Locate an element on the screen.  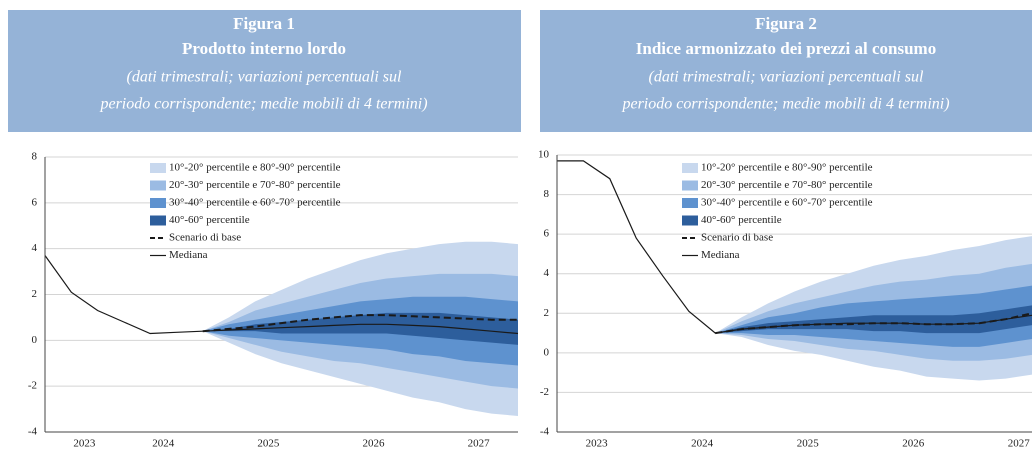
chart-title: Figura 2 is located at coordinates (786, 23).